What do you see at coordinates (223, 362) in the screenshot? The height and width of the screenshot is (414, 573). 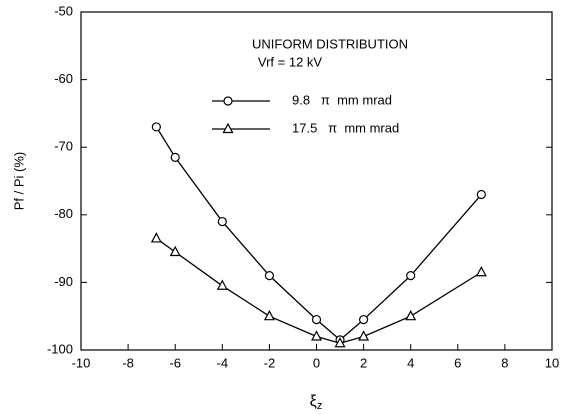 I see `x-tick-label: -4` at bounding box center [223, 362].